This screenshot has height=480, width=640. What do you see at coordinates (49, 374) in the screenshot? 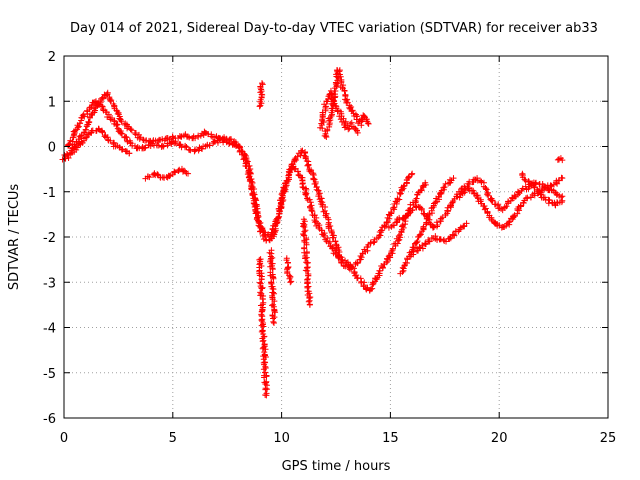
I see `y-tick-label: -5` at bounding box center [49, 374].